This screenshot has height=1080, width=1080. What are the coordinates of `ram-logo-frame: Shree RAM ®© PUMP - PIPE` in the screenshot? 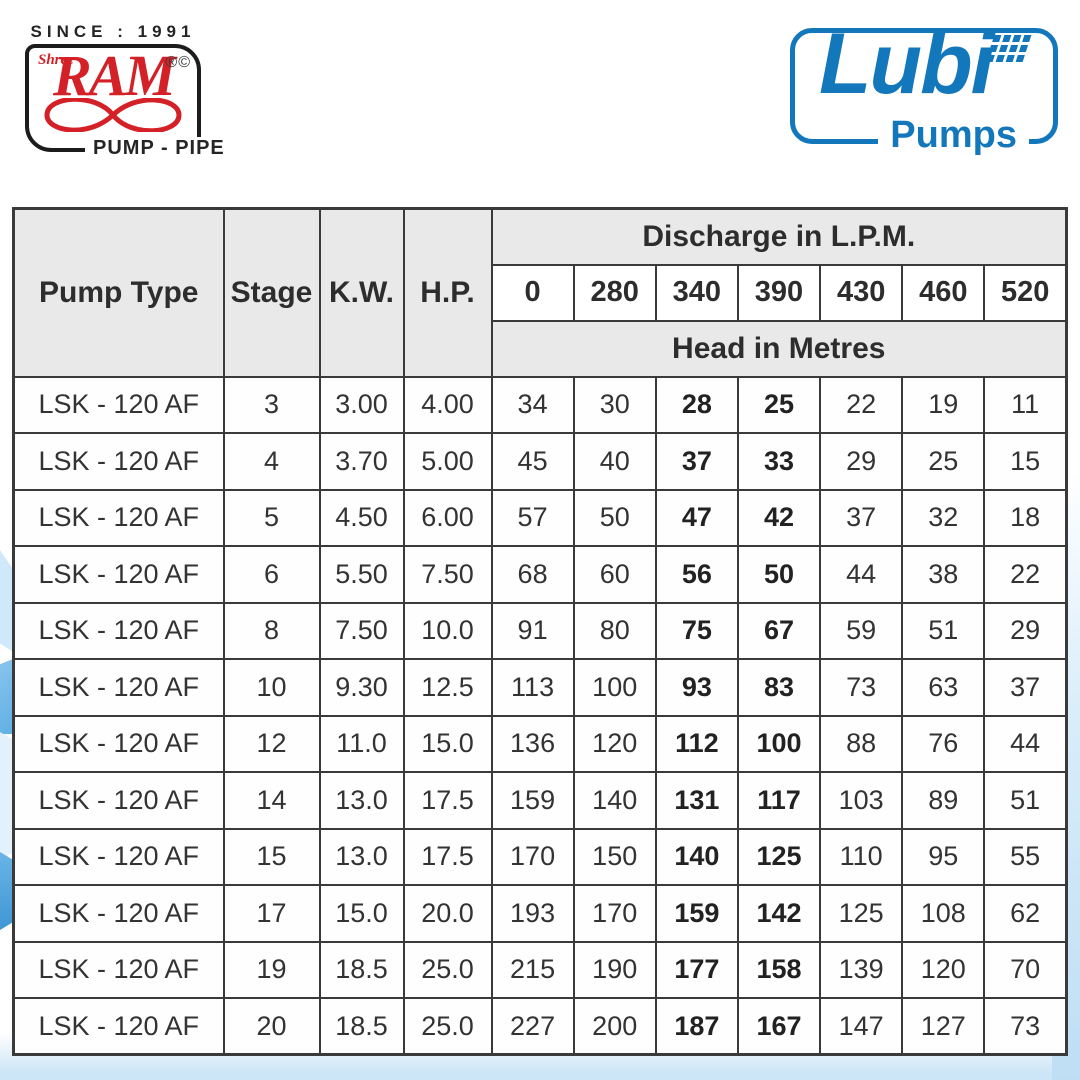 It's located at (129, 101).